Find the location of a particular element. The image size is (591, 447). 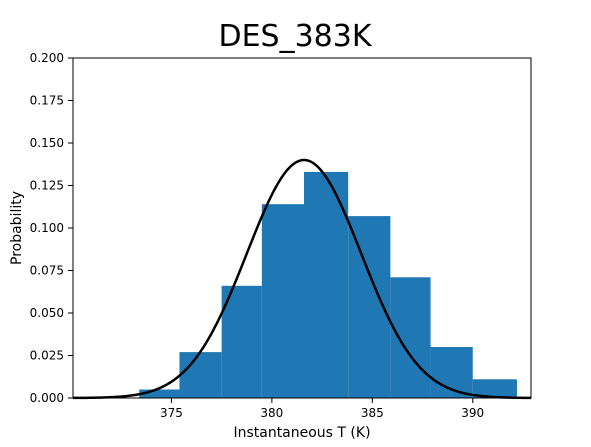

y-tick-label: 0.200 is located at coordinates (47, 58).